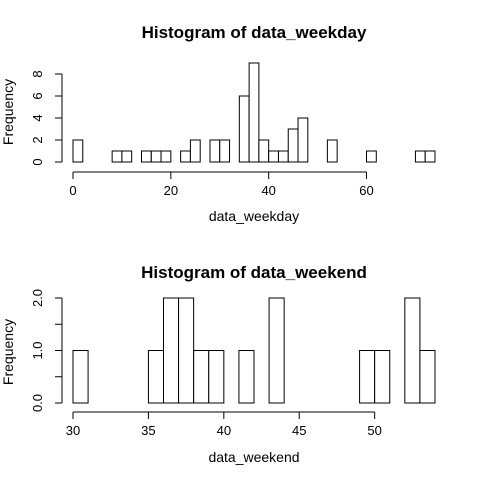 This screenshot has height=480, width=480. Describe the element at coordinates (254, 32) in the screenshot. I see `chart-title: Histogram of data_weekday` at that location.